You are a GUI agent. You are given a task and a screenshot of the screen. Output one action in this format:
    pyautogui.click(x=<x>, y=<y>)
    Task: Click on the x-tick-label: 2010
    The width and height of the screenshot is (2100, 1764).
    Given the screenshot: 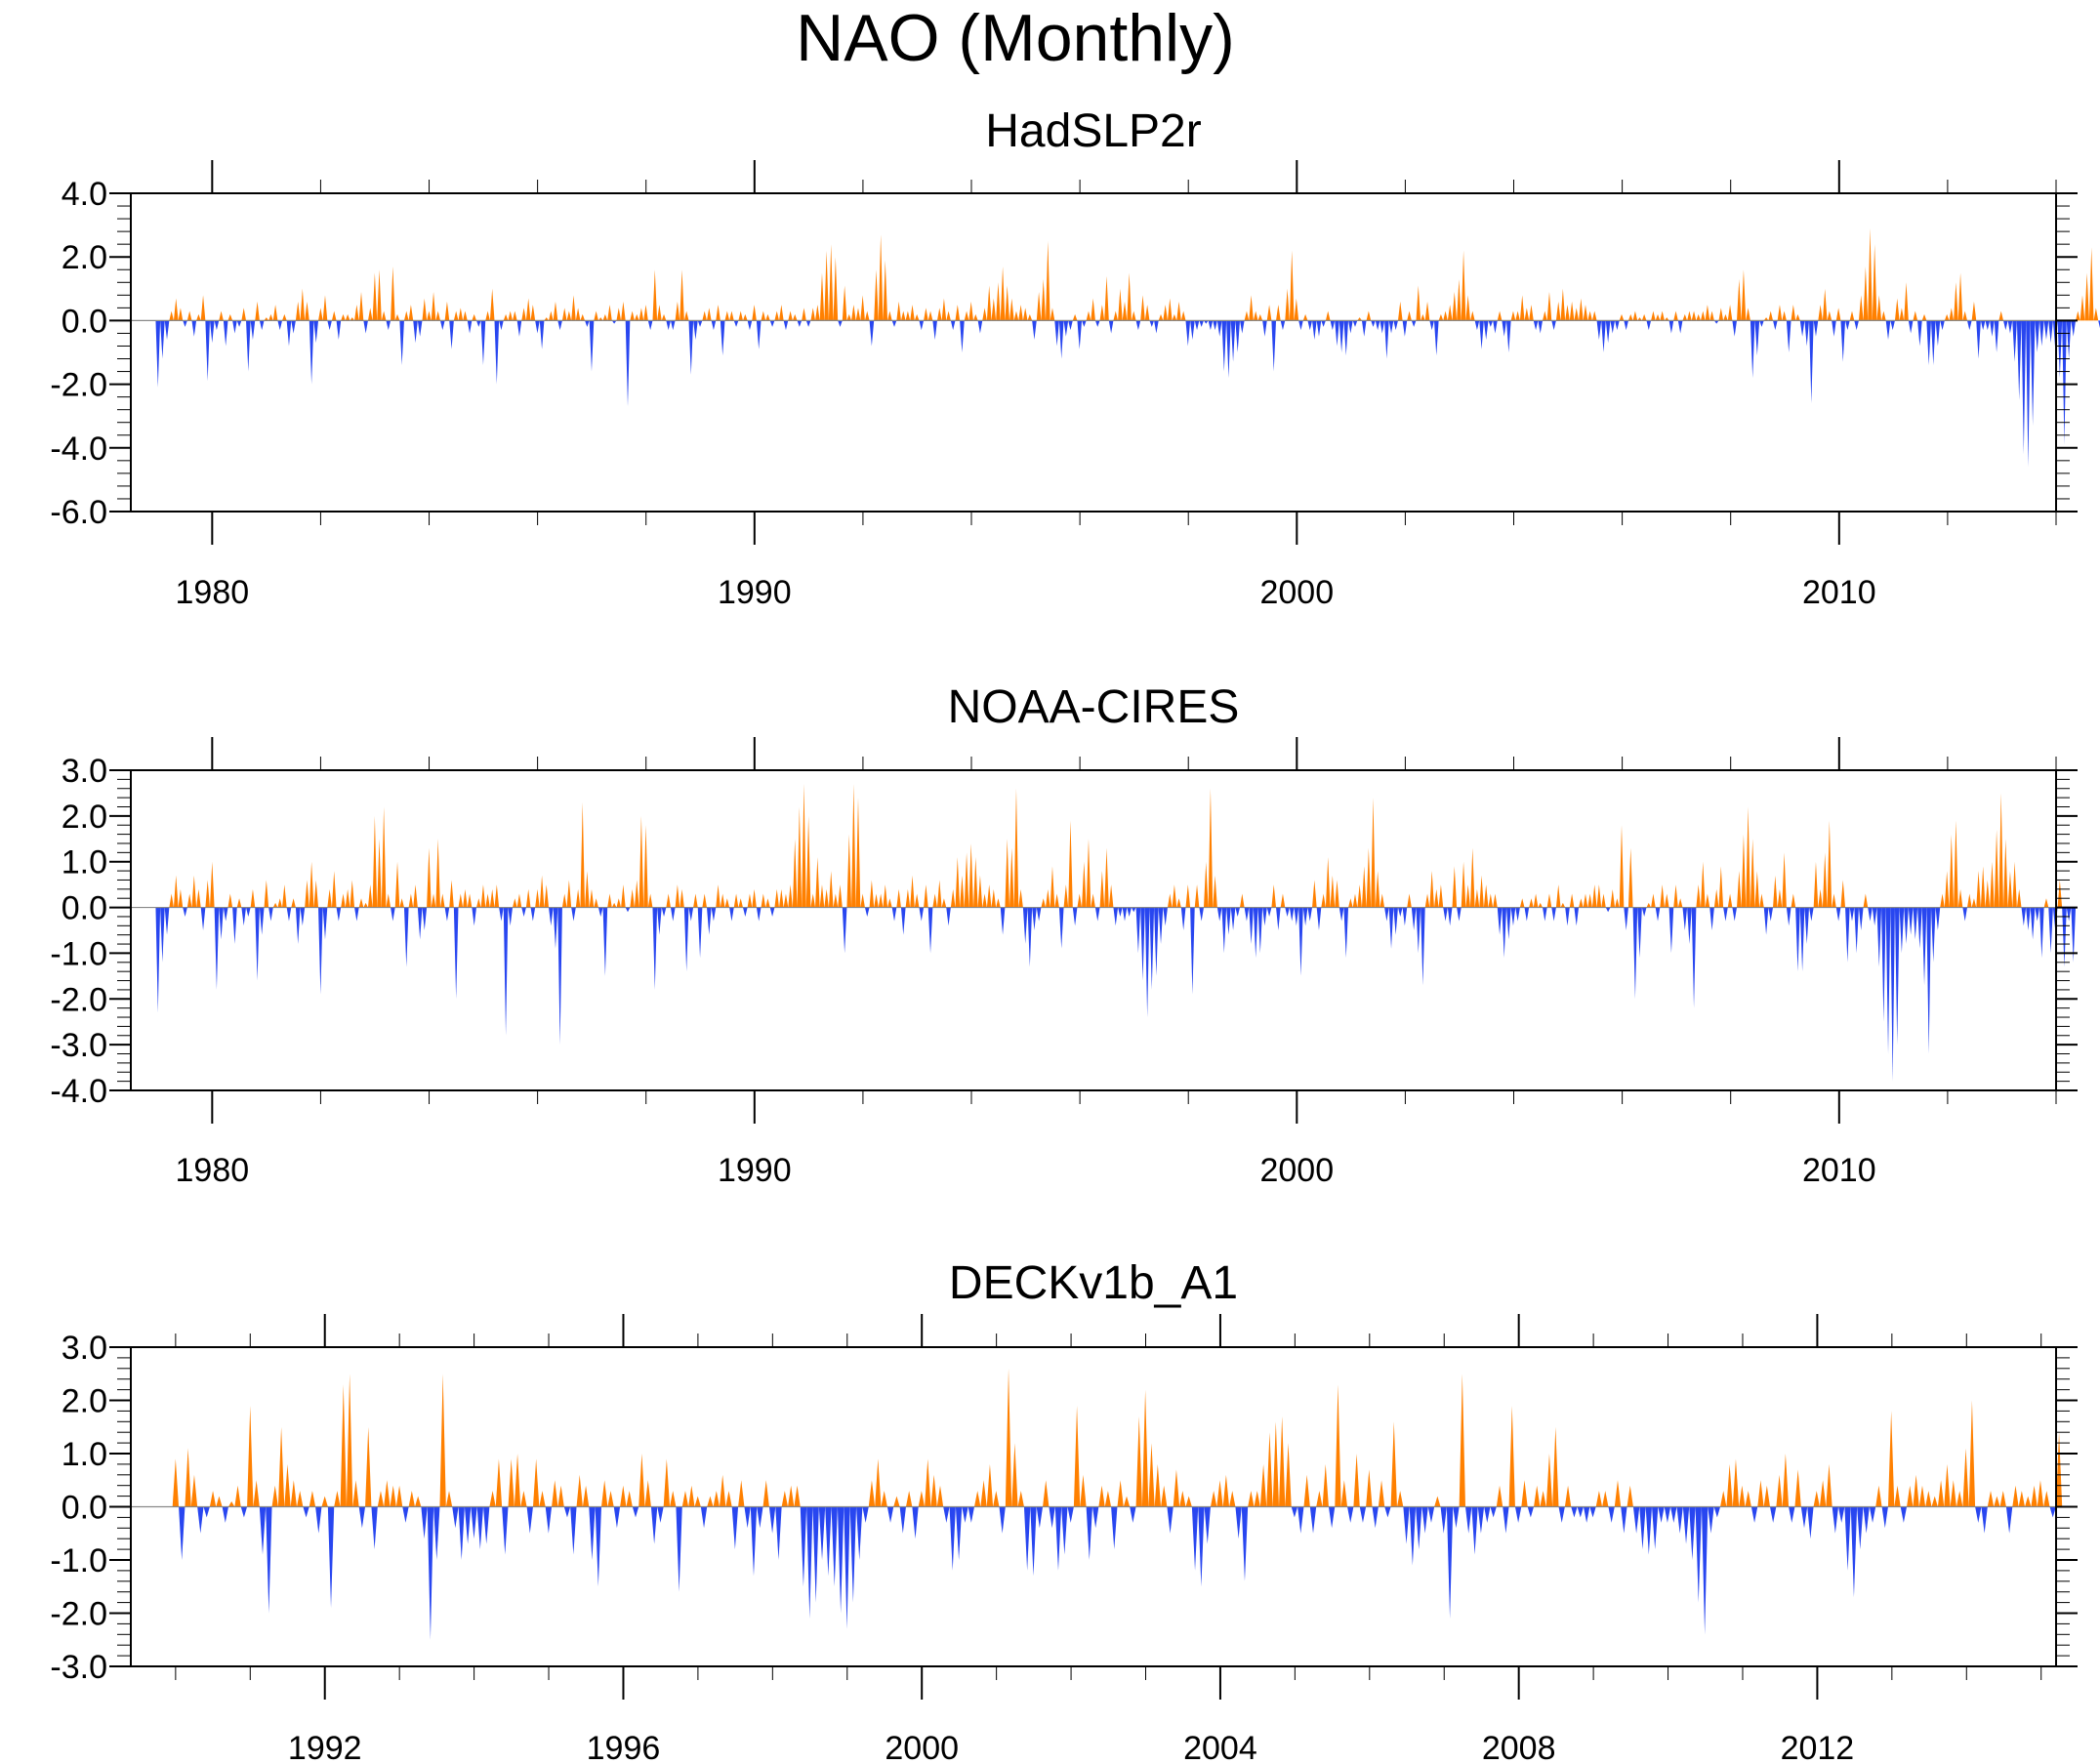 What is the action you would take?
    pyautogui.click(x=1839, y=592)
    